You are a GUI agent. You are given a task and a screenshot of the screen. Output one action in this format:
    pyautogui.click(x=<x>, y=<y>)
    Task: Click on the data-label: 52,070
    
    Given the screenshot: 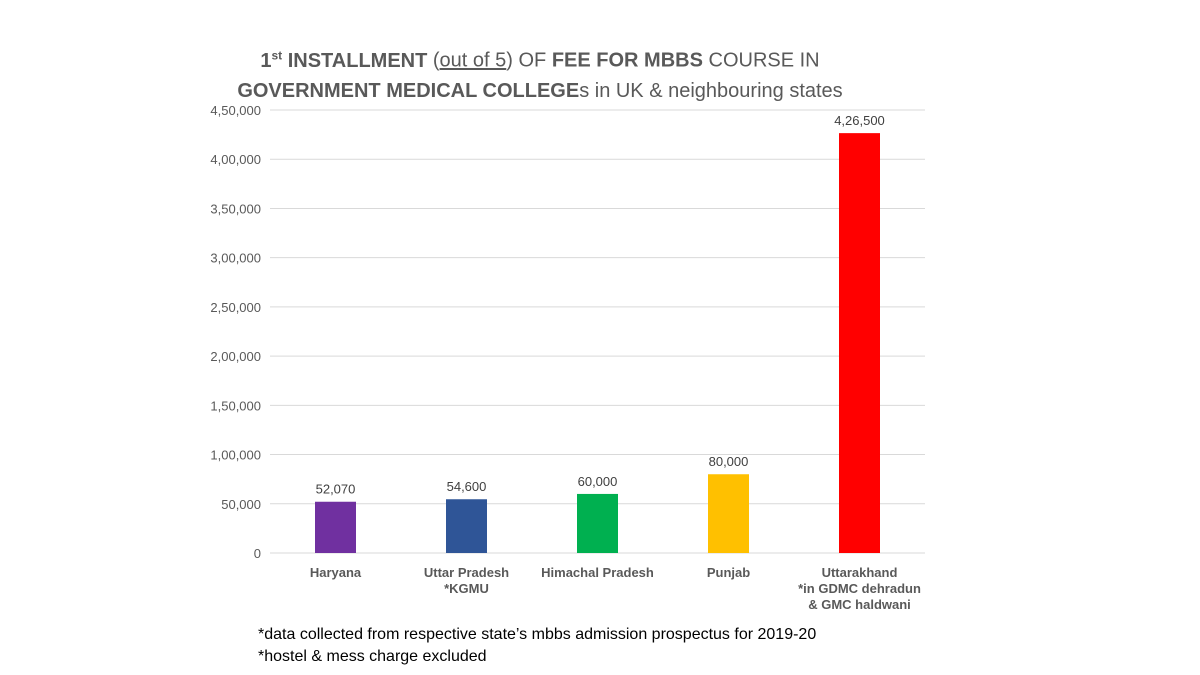 What is the action you would take?
    pyautogui.click(x=336, y=489)
    